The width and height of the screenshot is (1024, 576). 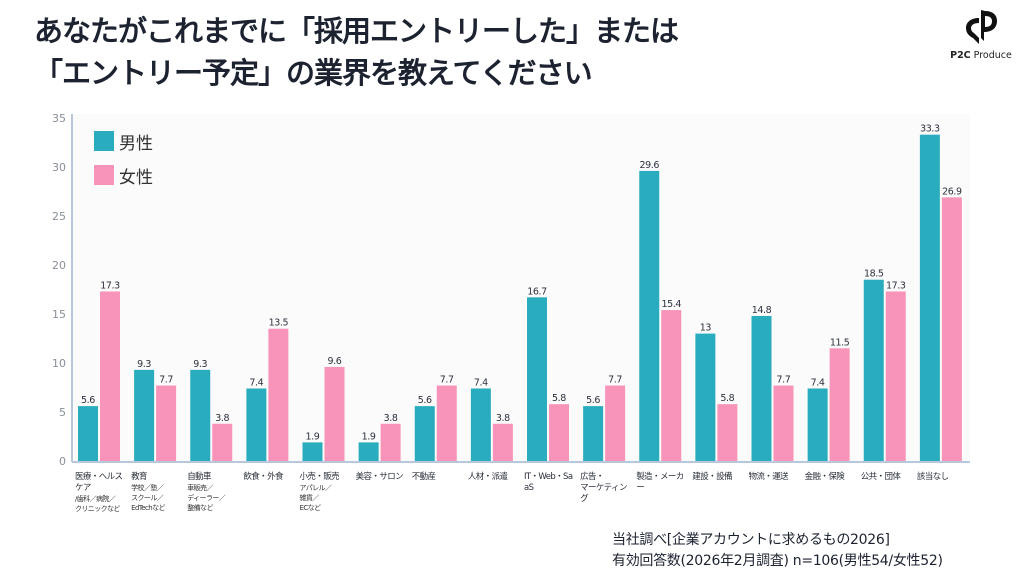 What do you see at coordinates (762, 310) in the screenshot?
I see `data-label: 14.8` at bounding box center [762, 310].